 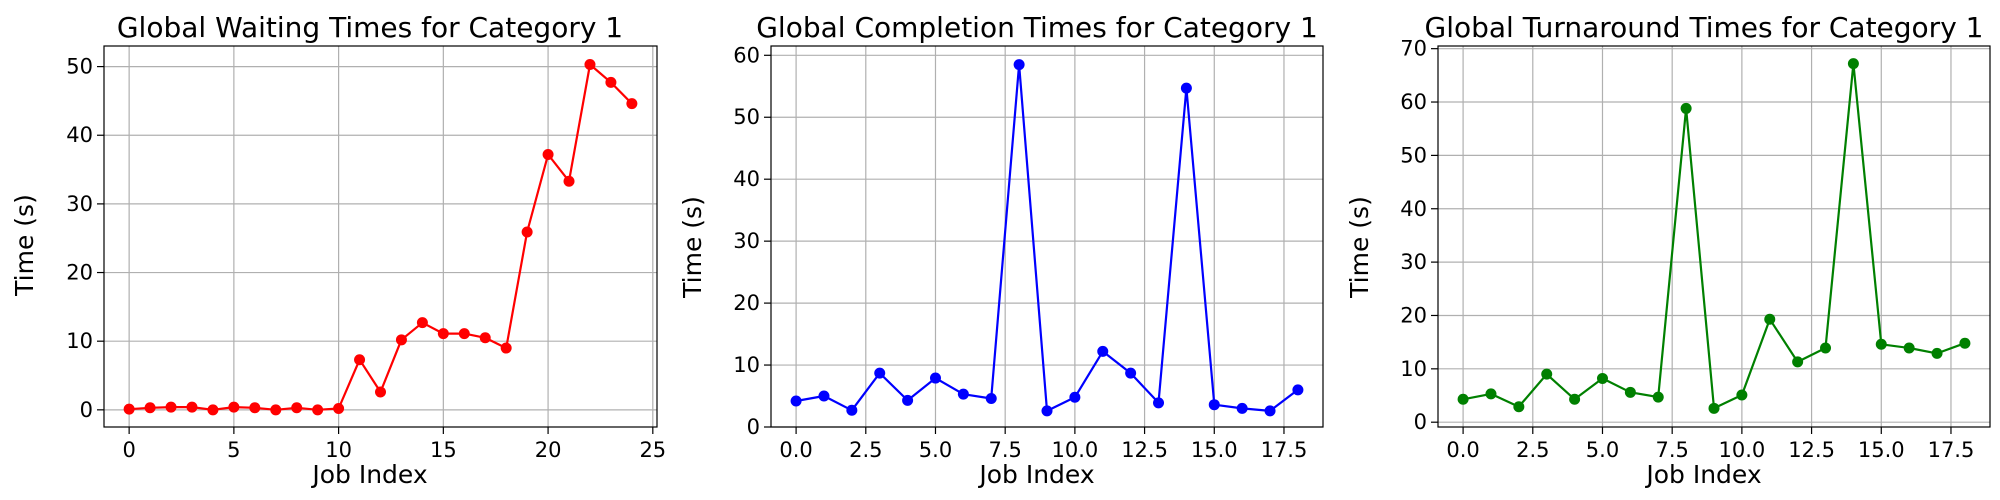 What do you see at coordinates (1214, 450) in the screenshot?
I see `x-tick-label: 15.0` at bounding box center [1214, 450].